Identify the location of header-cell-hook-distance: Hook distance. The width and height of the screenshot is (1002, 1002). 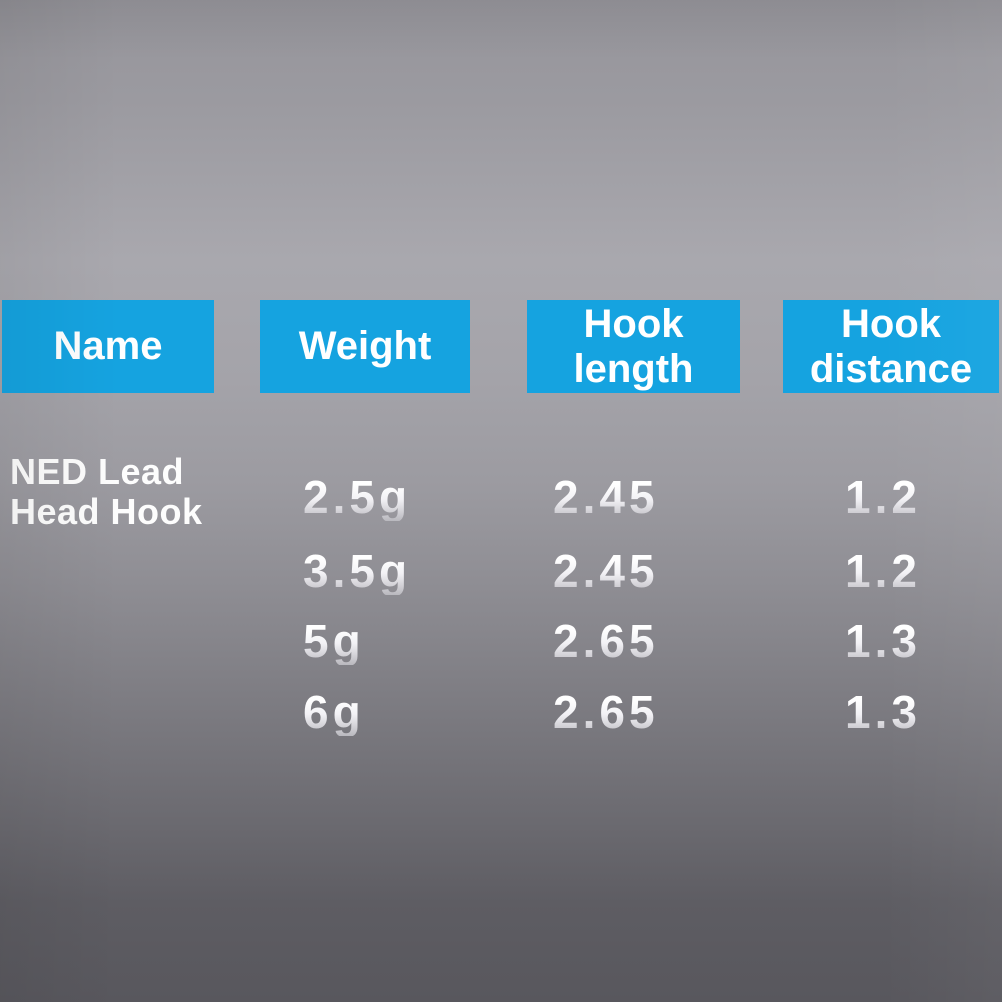
(891, 346).